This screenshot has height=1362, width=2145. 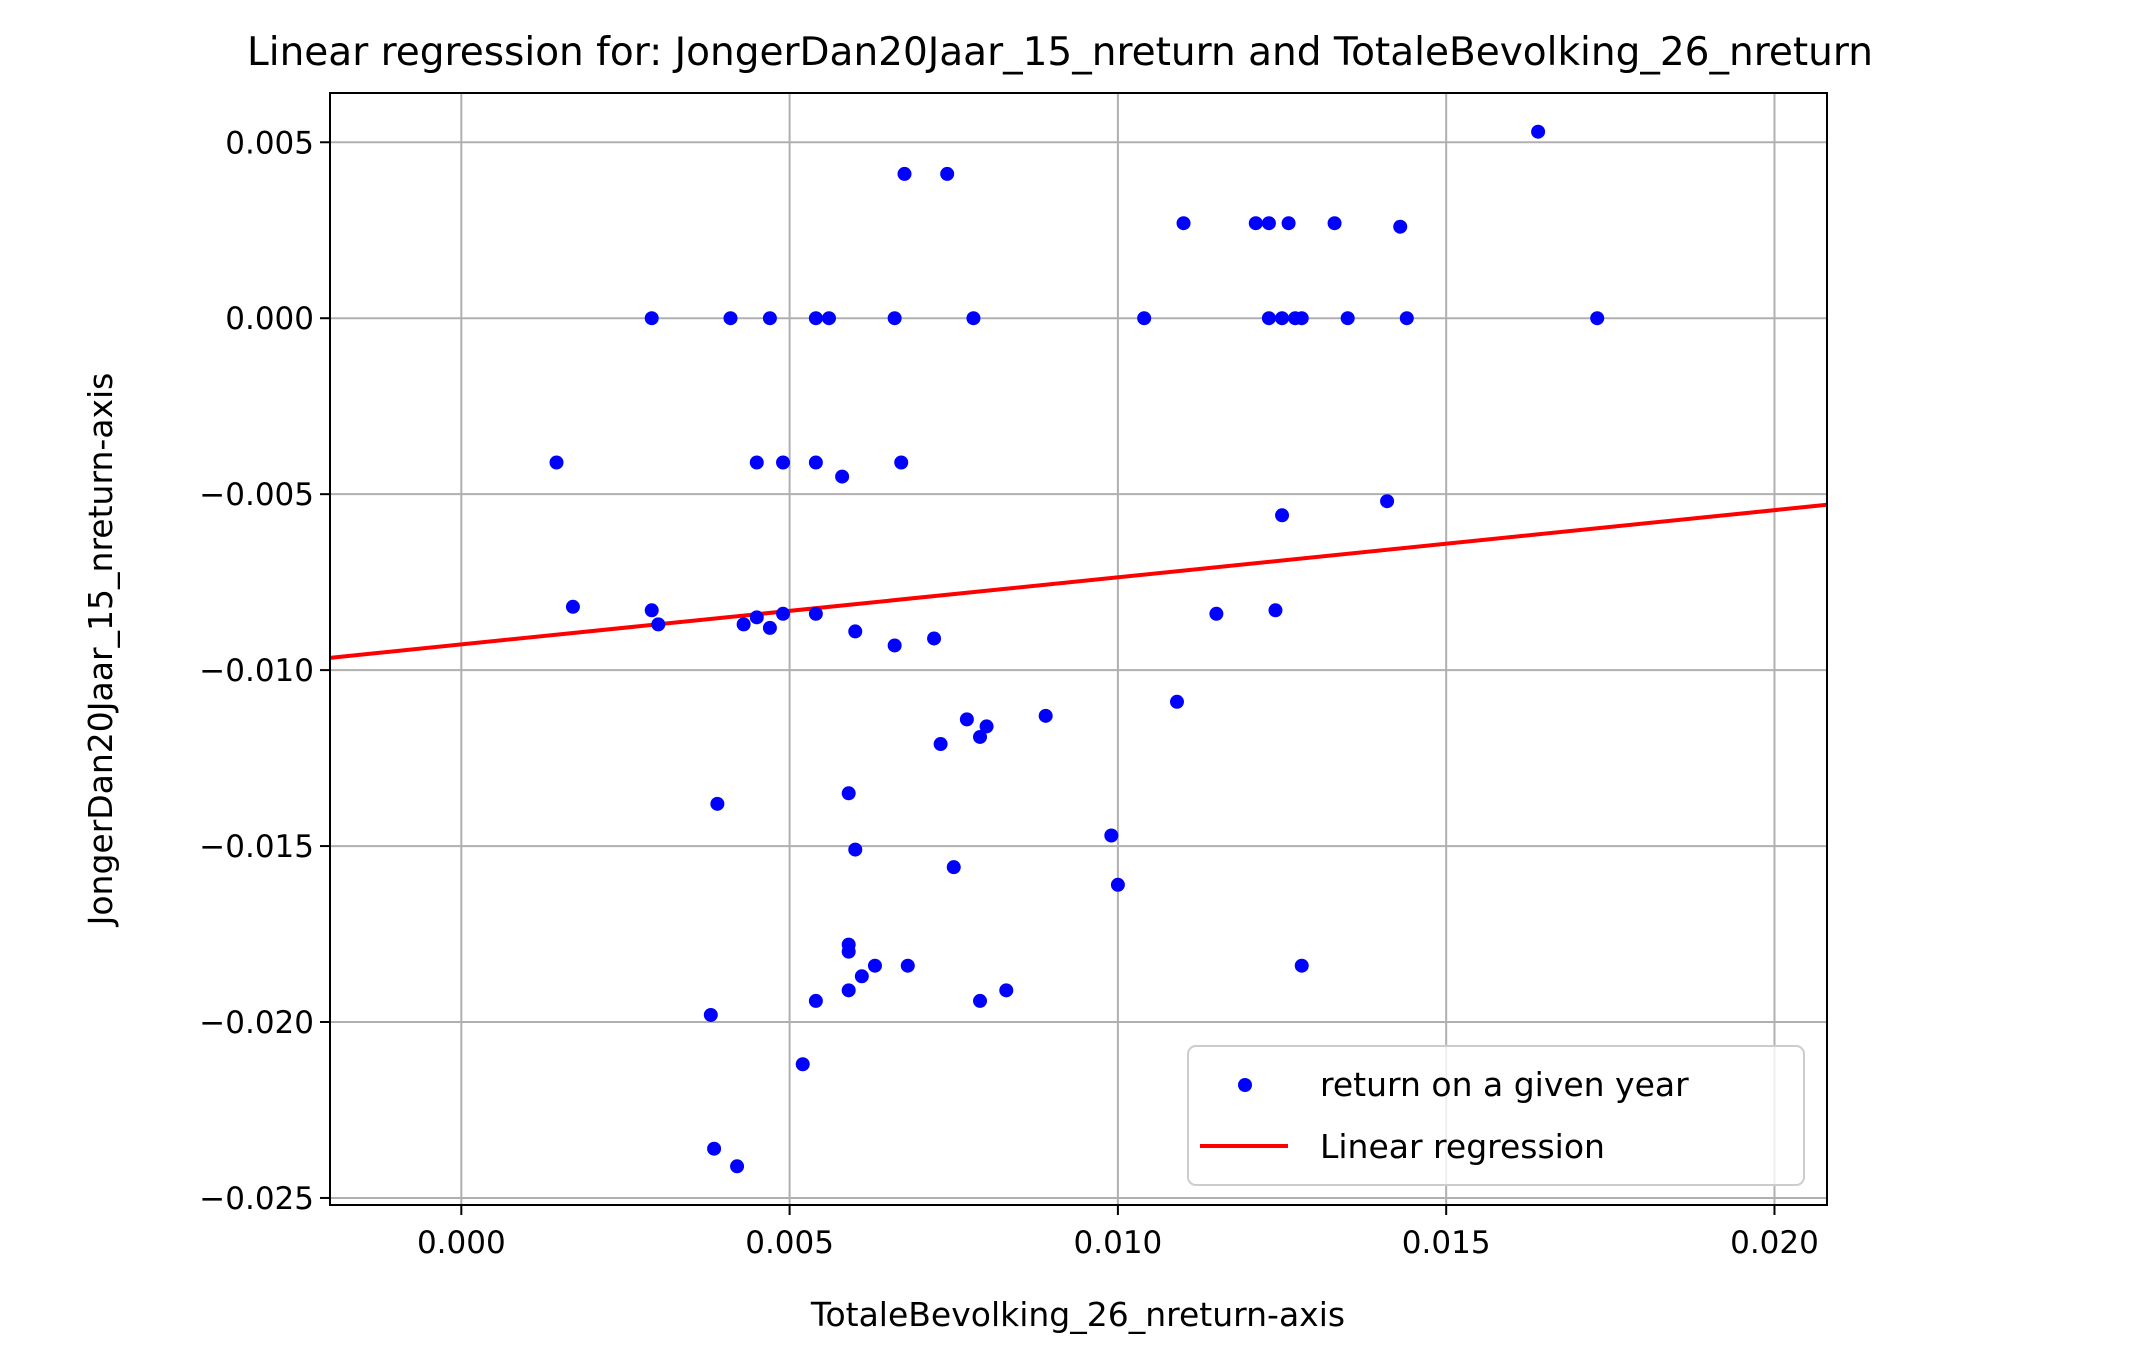 What do you see at coordinates (461, 1243) in the screenshot?
I see `x-tick-label: 0.000` at bounding box center [461, 1243].